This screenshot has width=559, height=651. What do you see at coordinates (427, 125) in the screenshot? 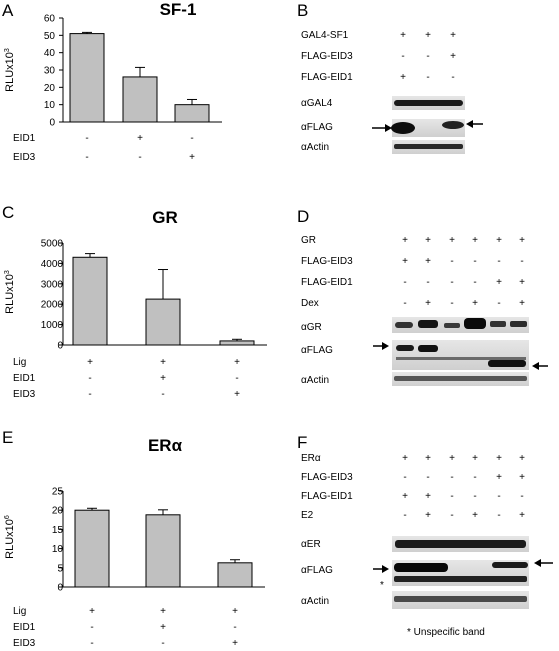
I see `western-blot-b` at bounding box center [427, 125].